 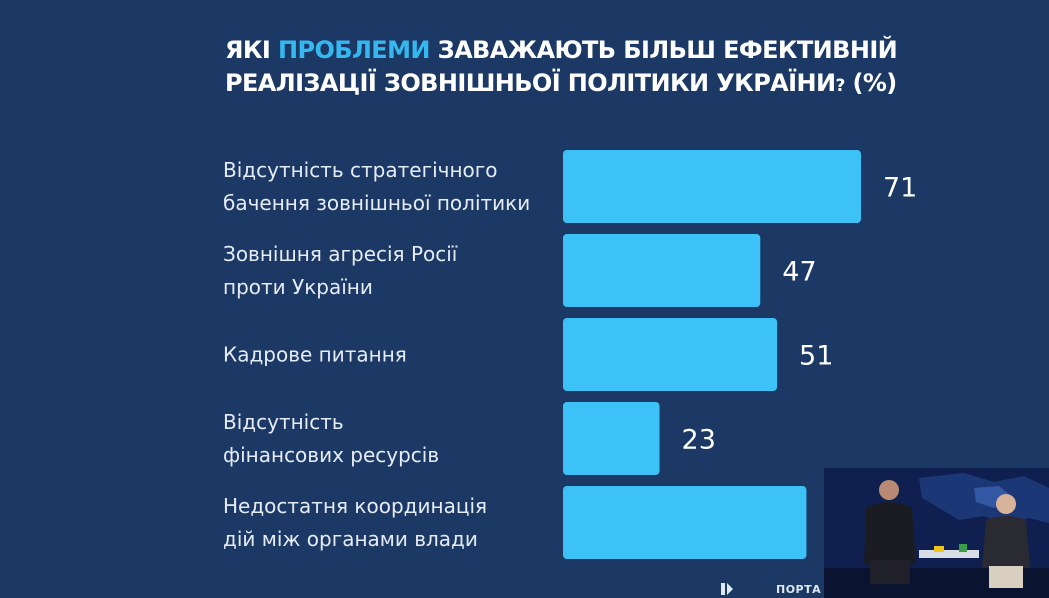 What do you see at coordinates (353, 50) in the screenshot?
I see `title-highlight: ПРОБЛЕМИ` at bounding box center [353, 50].